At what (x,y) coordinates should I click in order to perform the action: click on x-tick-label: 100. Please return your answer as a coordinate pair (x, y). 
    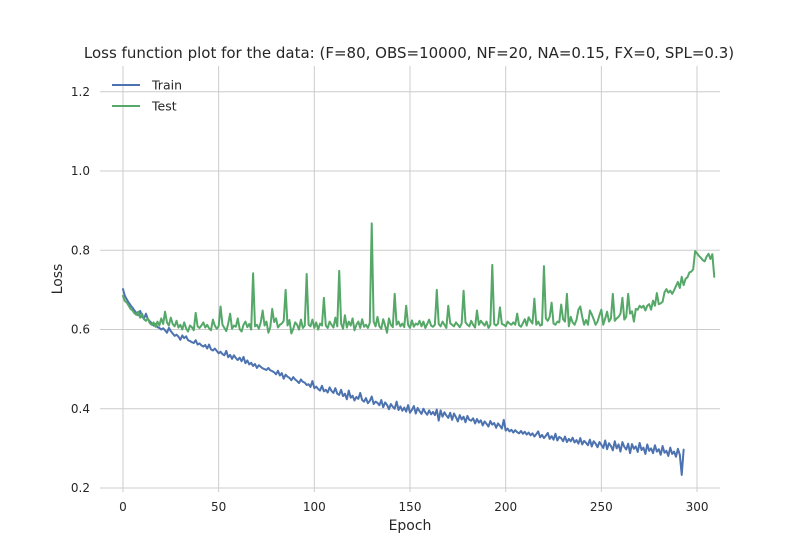
    Looking at the image, I should click on (314, 507).